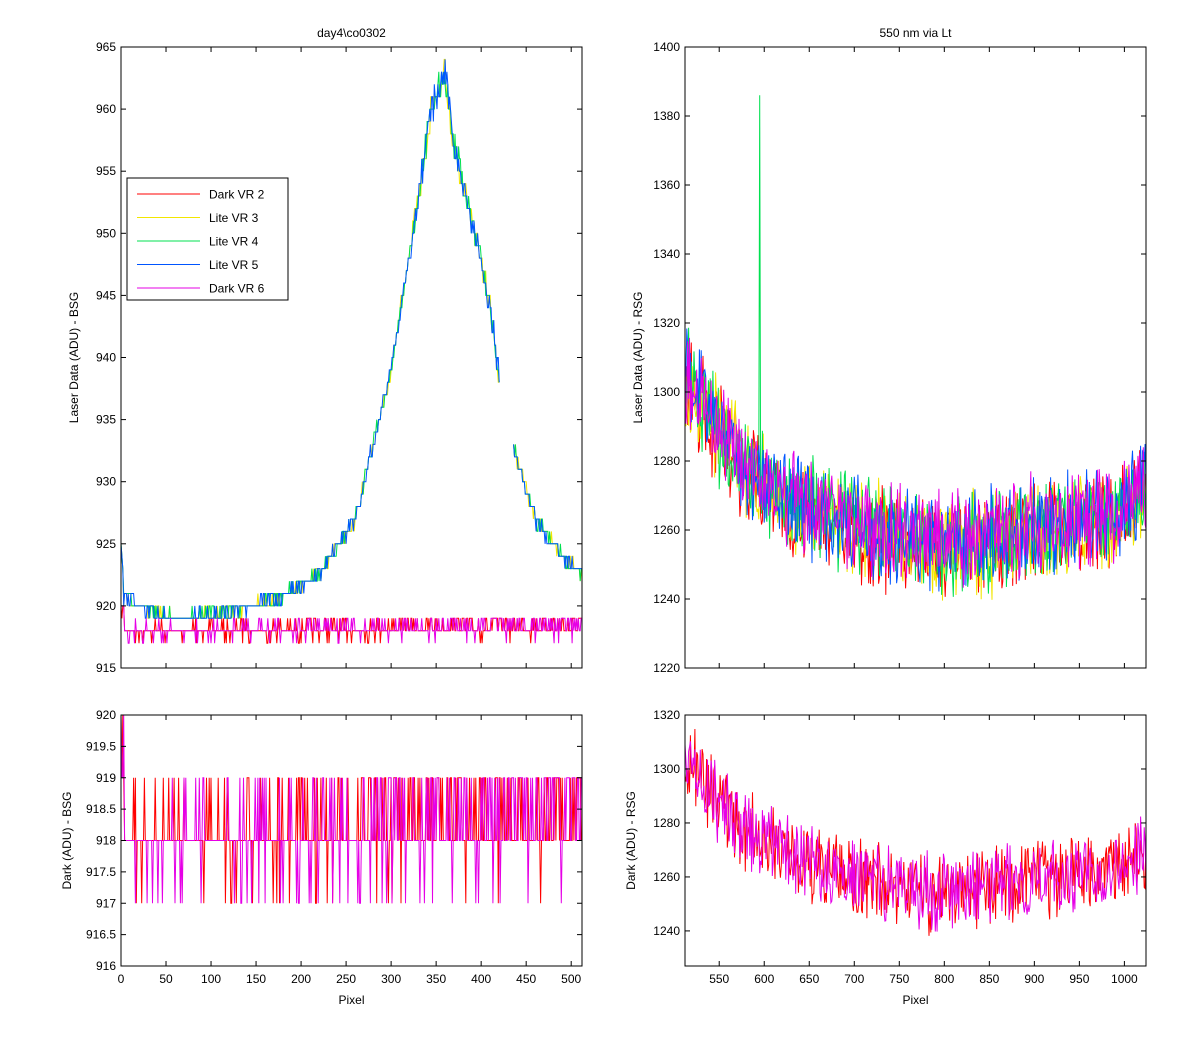 The image size is (1200, 1050). What do you see at coordinates (666, 668) in the screenshot?
I see `y-tick-label: 1220` at bounding box center [666, 668].